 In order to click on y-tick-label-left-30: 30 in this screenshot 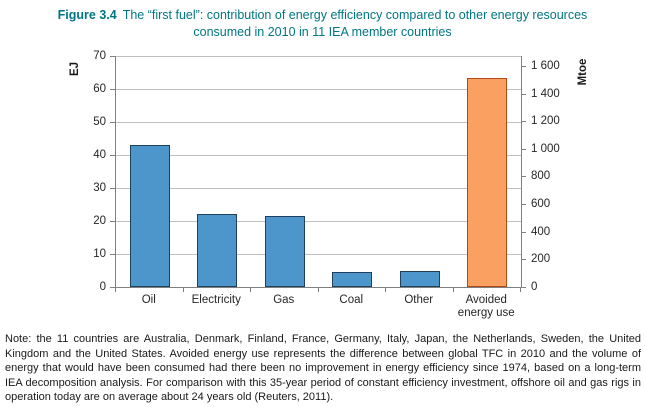, I will do `click(99, 188)`.